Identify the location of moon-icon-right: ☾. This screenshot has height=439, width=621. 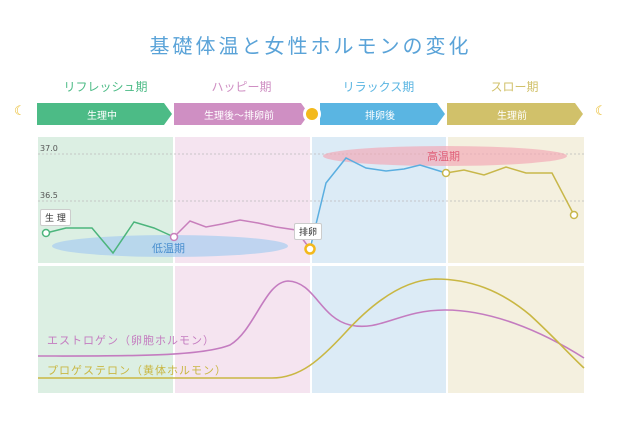
(601, 111).